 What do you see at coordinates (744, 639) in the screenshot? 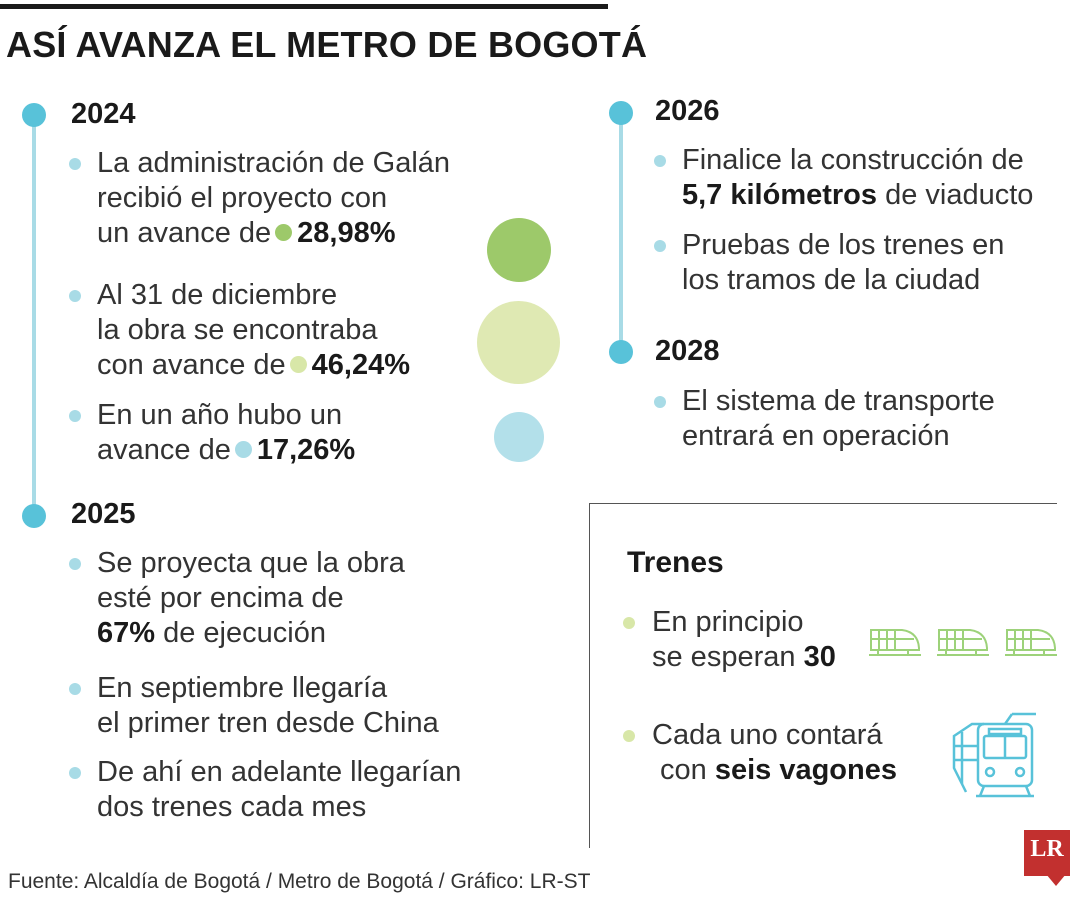
I see `trenes-item-principio: En principio se esperan 30` at bounding box center [744, 639].